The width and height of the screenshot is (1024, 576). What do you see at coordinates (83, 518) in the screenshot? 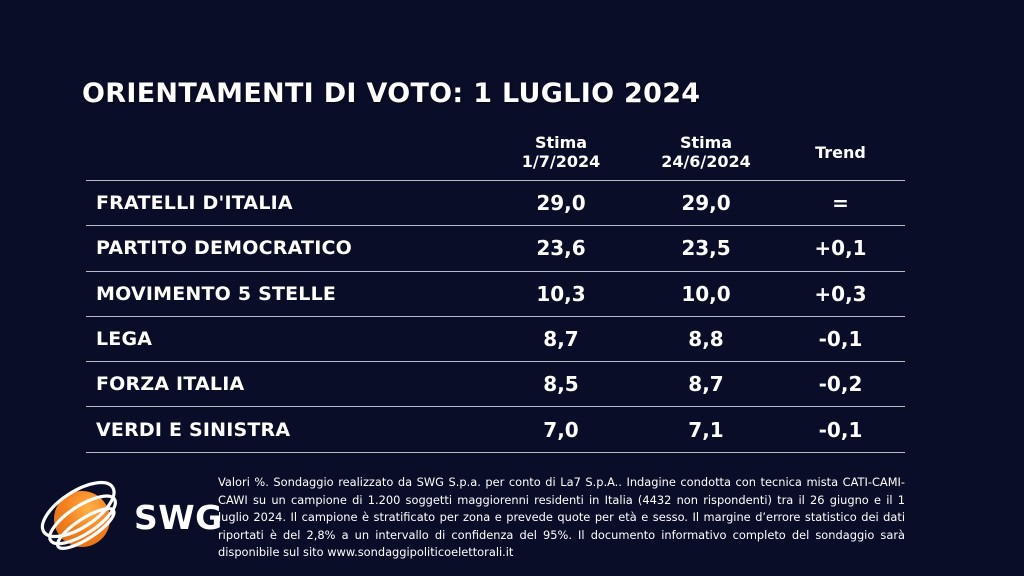
I see `swg-globe-icon` at bounding box center [83, 518].